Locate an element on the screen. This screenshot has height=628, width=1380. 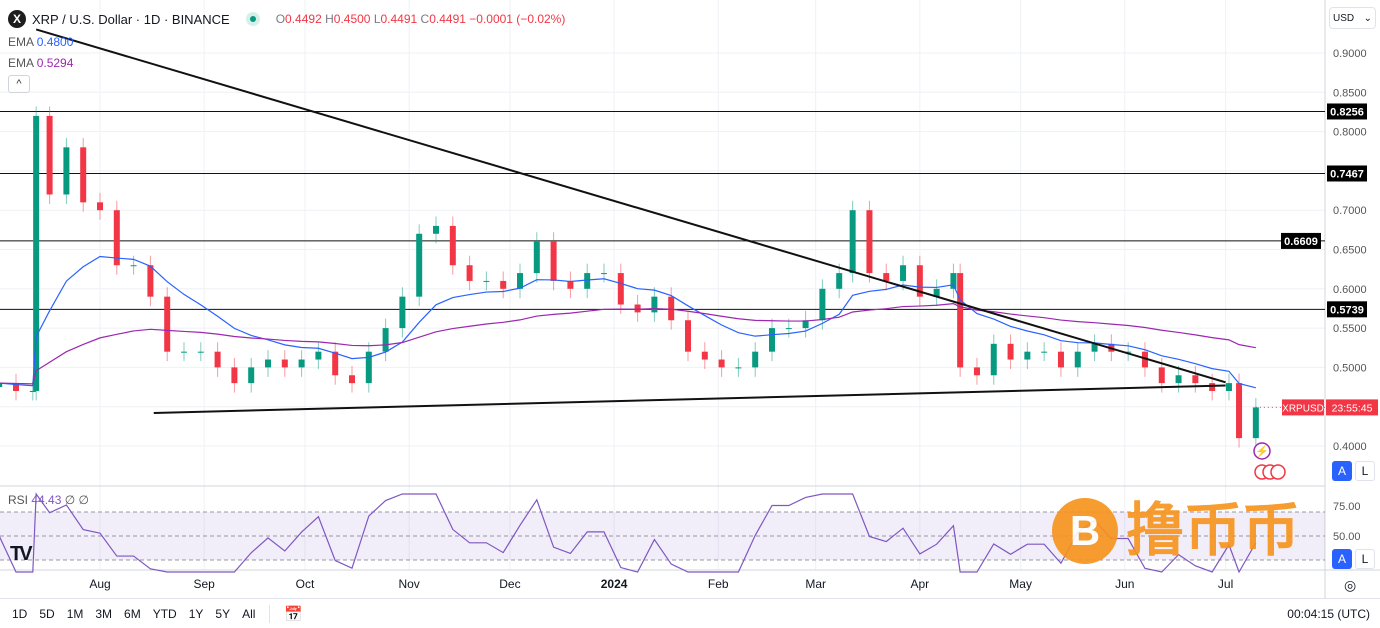
log-scale-button: L is located at coordinates (1365, 471).